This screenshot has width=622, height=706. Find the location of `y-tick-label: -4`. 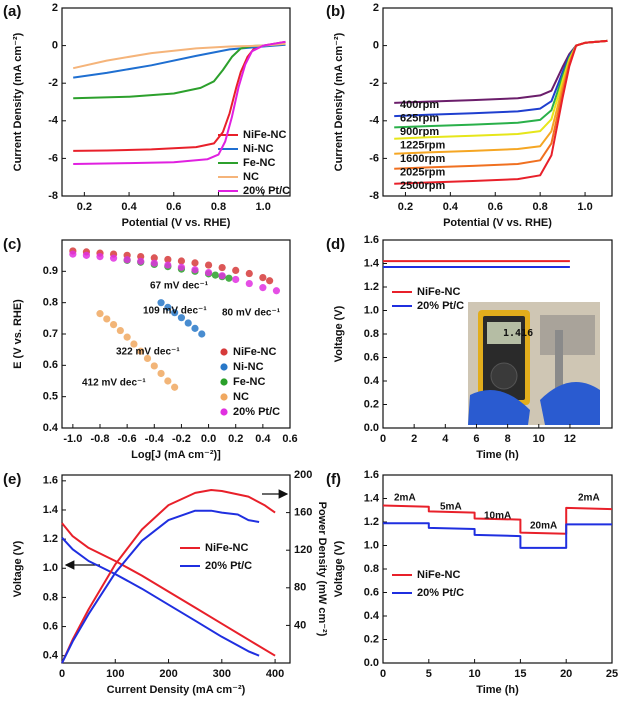

y-tick-label: -4 is located at coordinates (53, 121).